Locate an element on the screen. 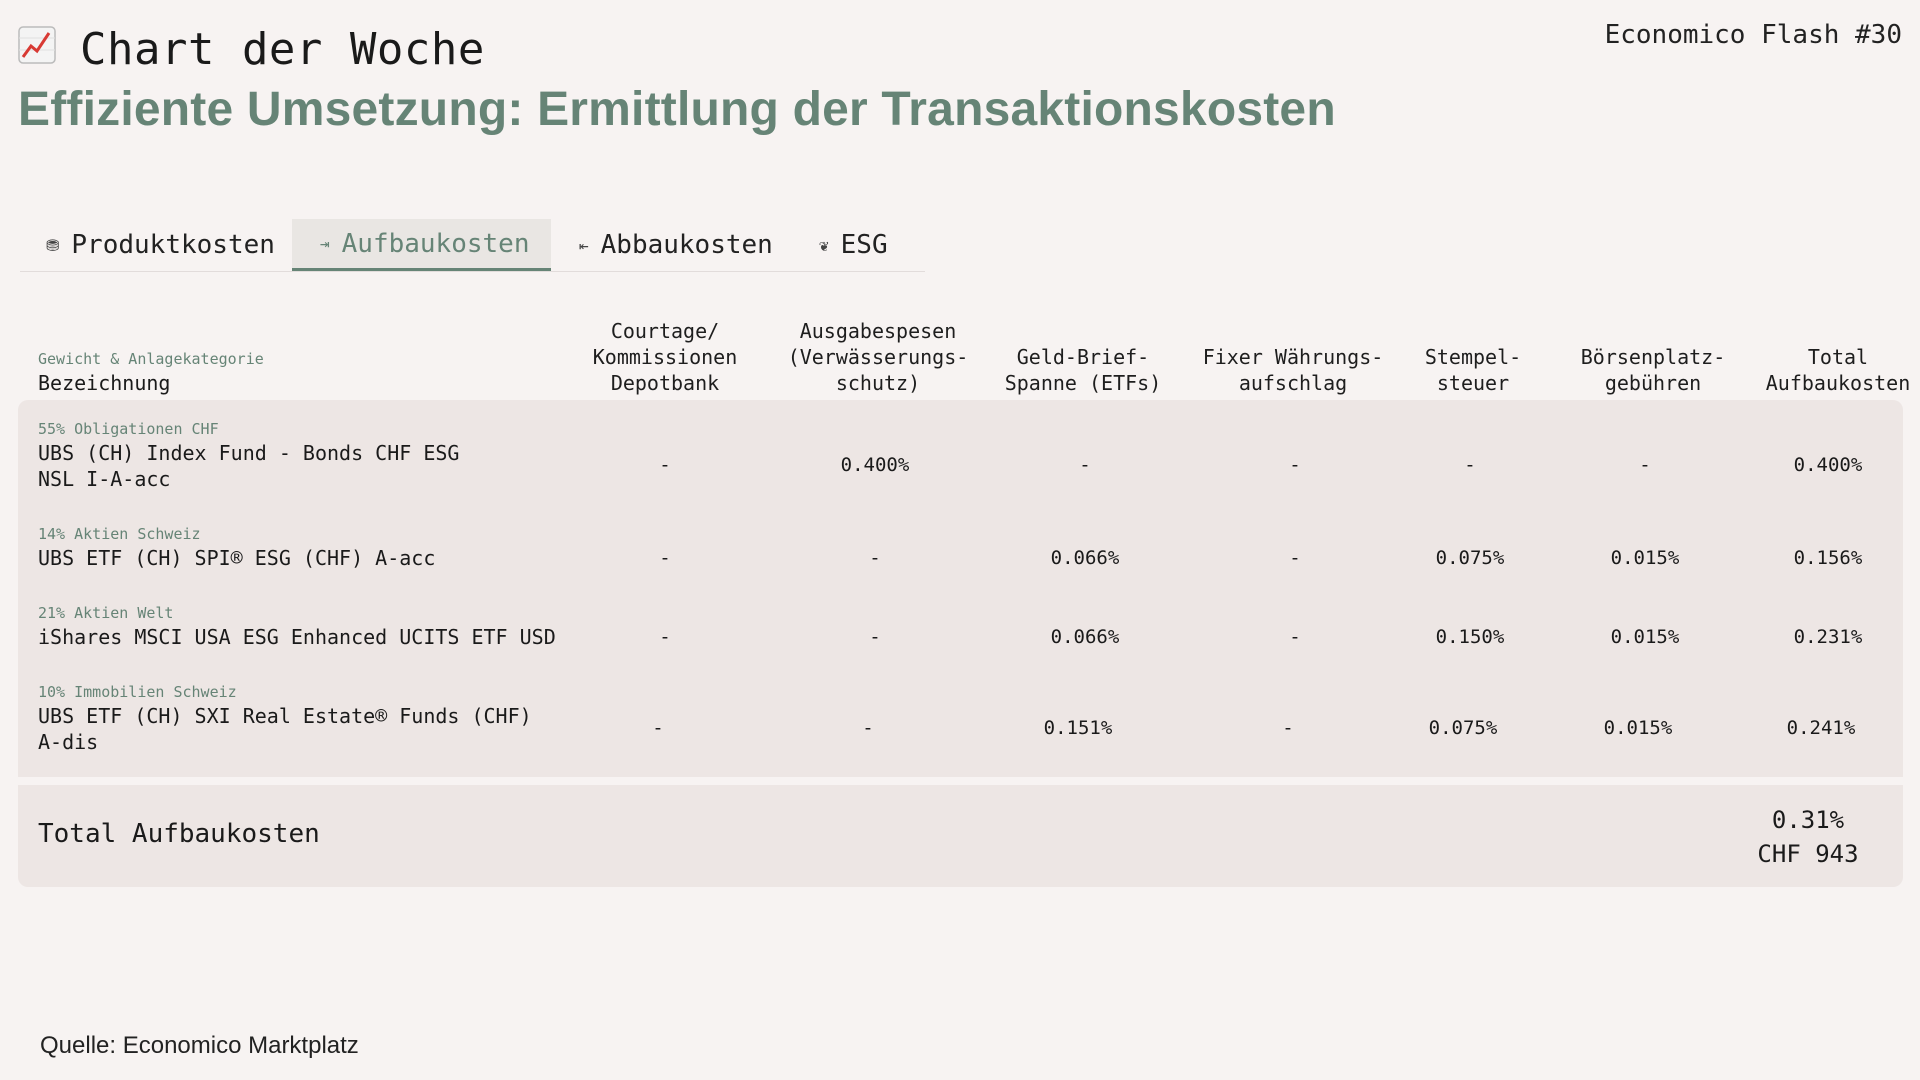 The height and width of the screenshot is (1080, 1920). sign-in-icon: ⇥ is located at coordinates (325, 243).